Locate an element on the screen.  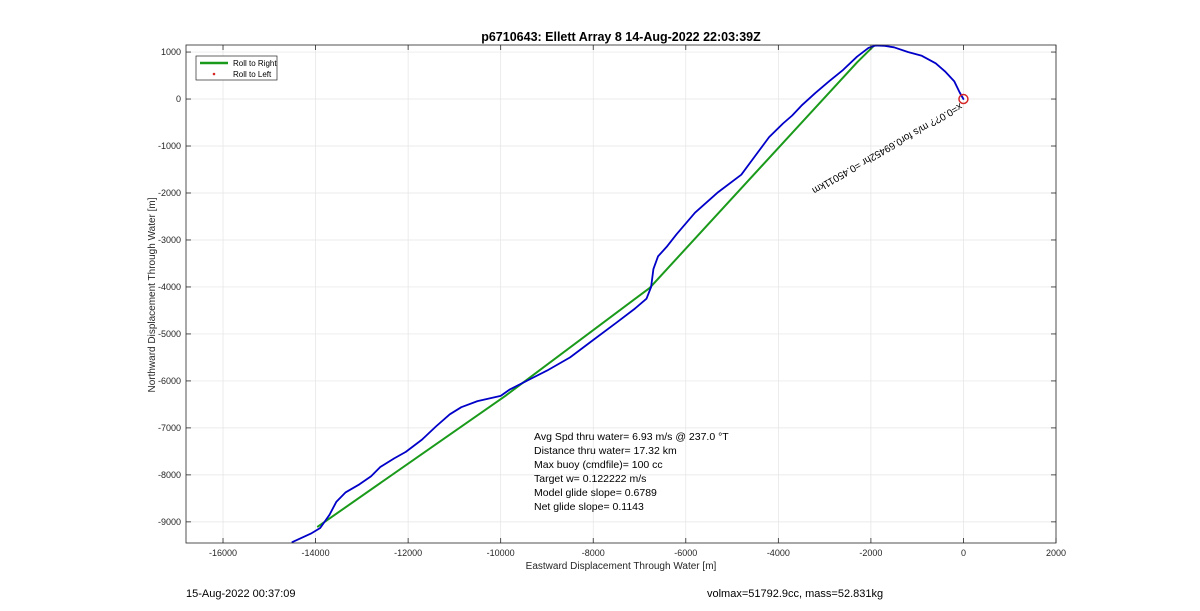
legend-label-roll-left: Roll to Left is located at coordinates (252, 74).